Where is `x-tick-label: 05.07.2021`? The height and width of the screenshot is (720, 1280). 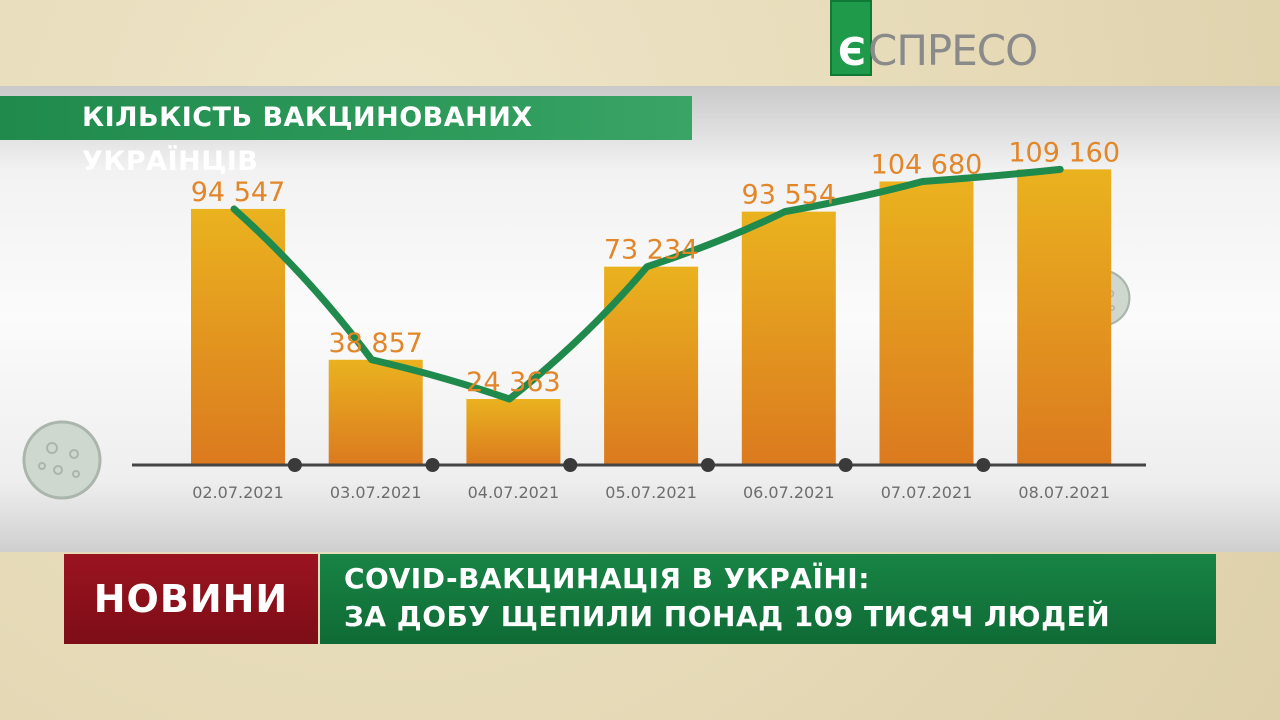 x-tick-label: 05.07.2021 is located at coordinates (651, 492).